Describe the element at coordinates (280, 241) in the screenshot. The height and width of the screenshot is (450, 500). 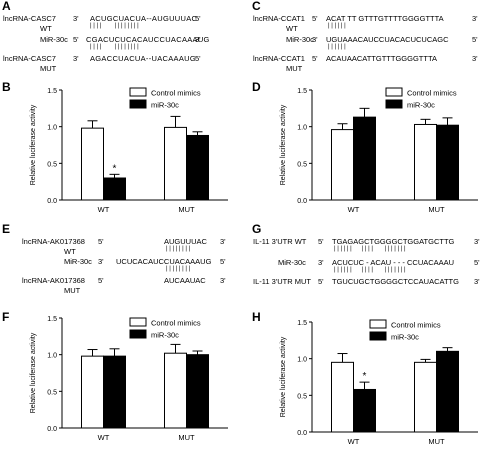
I see `row-name: IL-11 3'UTR WT` at that location.